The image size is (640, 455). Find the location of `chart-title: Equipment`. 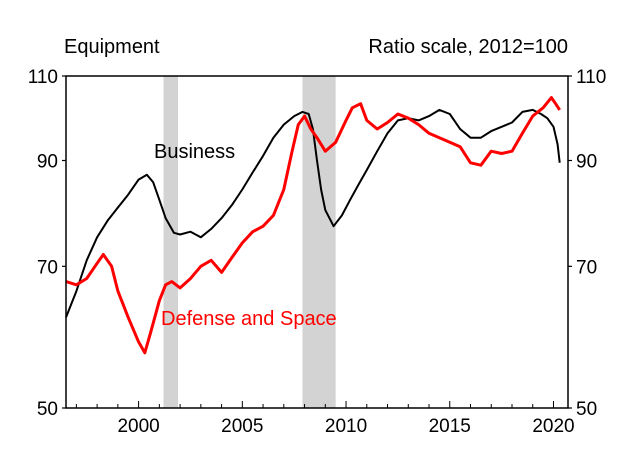

chart-title: Equipment is located at coordinates (112, 47).